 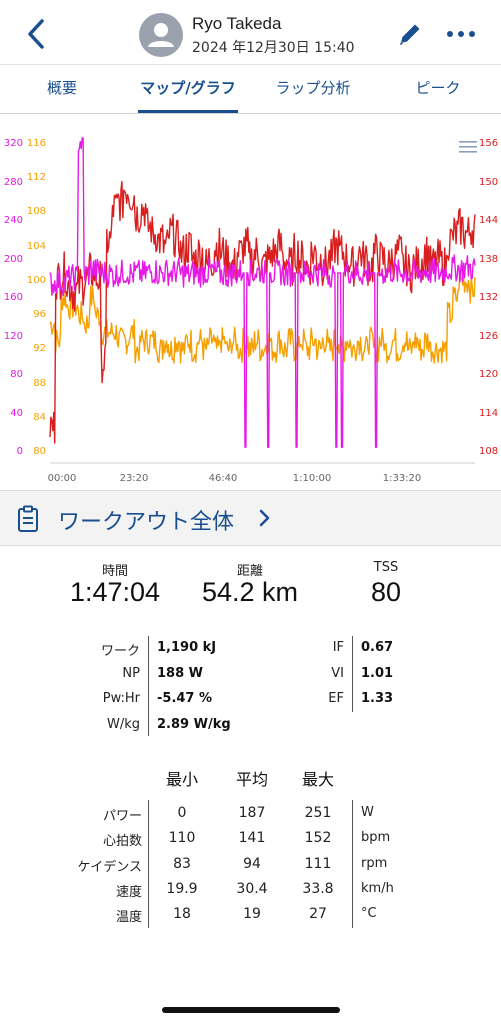 I want to click on cadence-axis-tick: 100, so click(x=36, y=280).